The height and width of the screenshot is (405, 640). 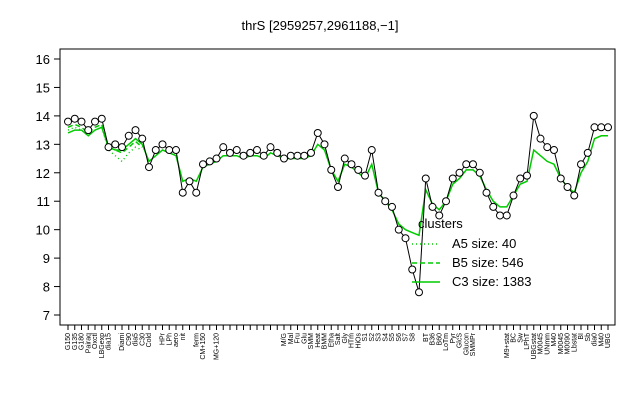 What do you see at coordinates (399, 337) in the screenshot?
I see `x-tick-label: S6` at bounding box center [399, 337].